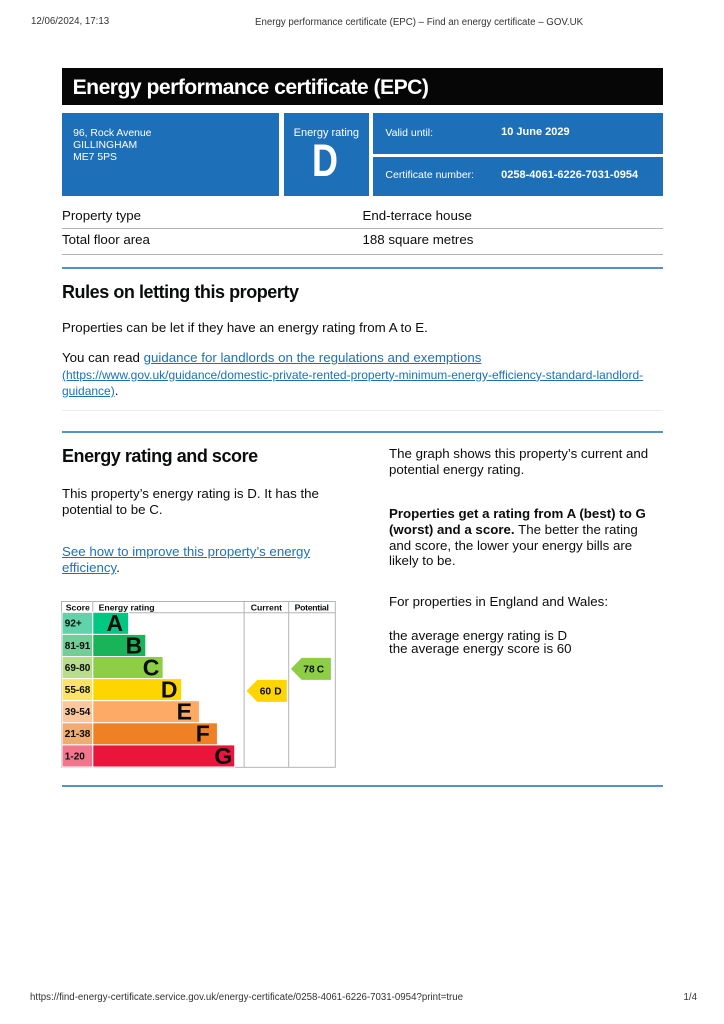  I want to click on svg-text: A, so click(114, 623).